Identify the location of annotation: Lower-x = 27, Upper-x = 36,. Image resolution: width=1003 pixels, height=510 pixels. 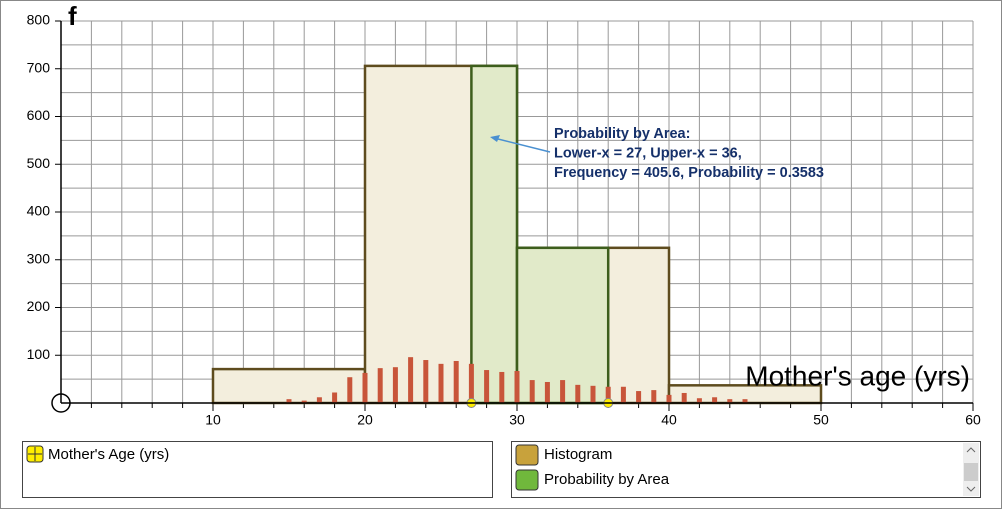
(648, 153).